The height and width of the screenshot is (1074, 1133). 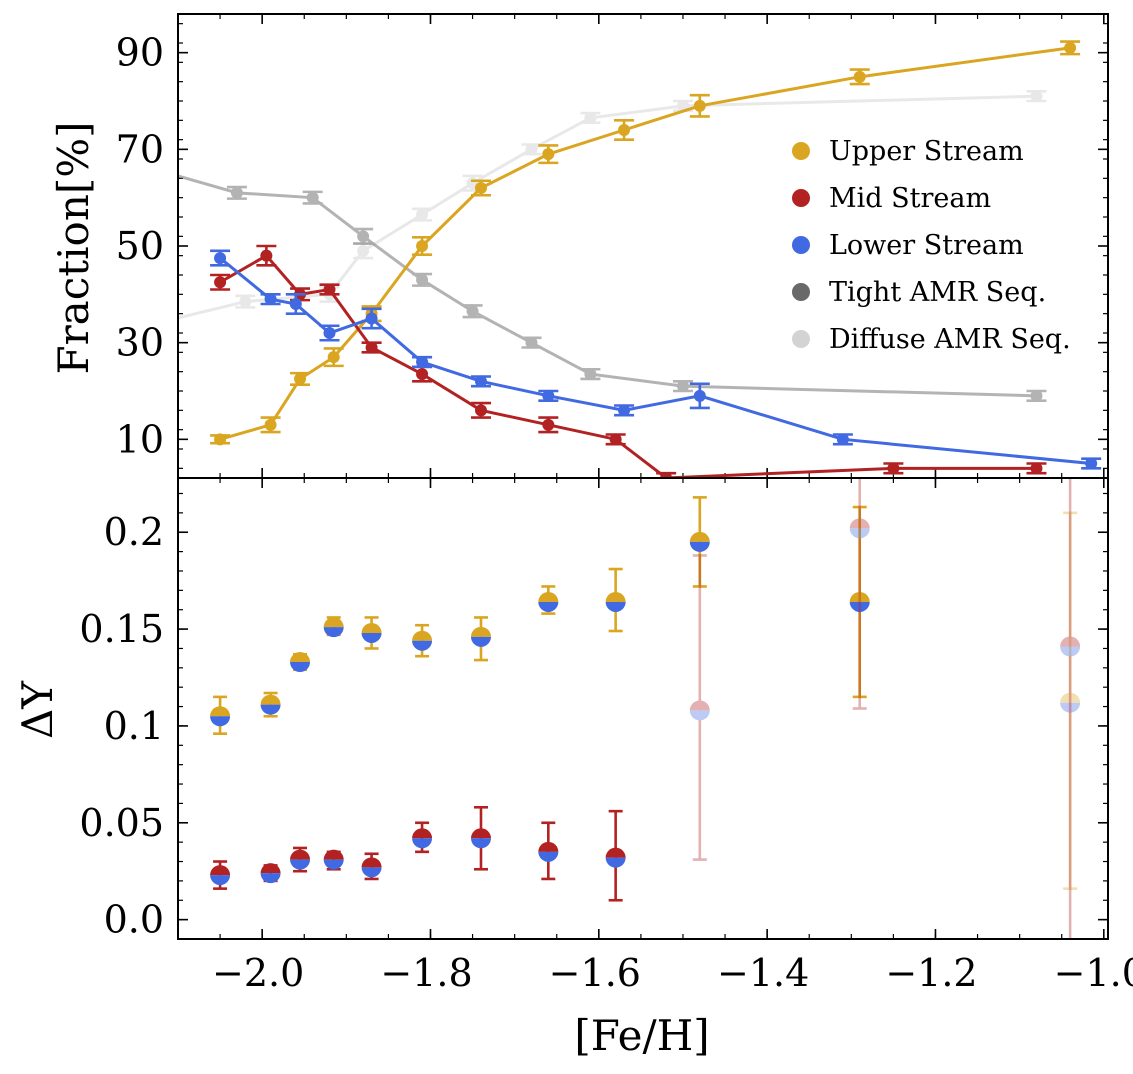 I want to click on top-y-tick-label: 10, so click(x=140, y=439).